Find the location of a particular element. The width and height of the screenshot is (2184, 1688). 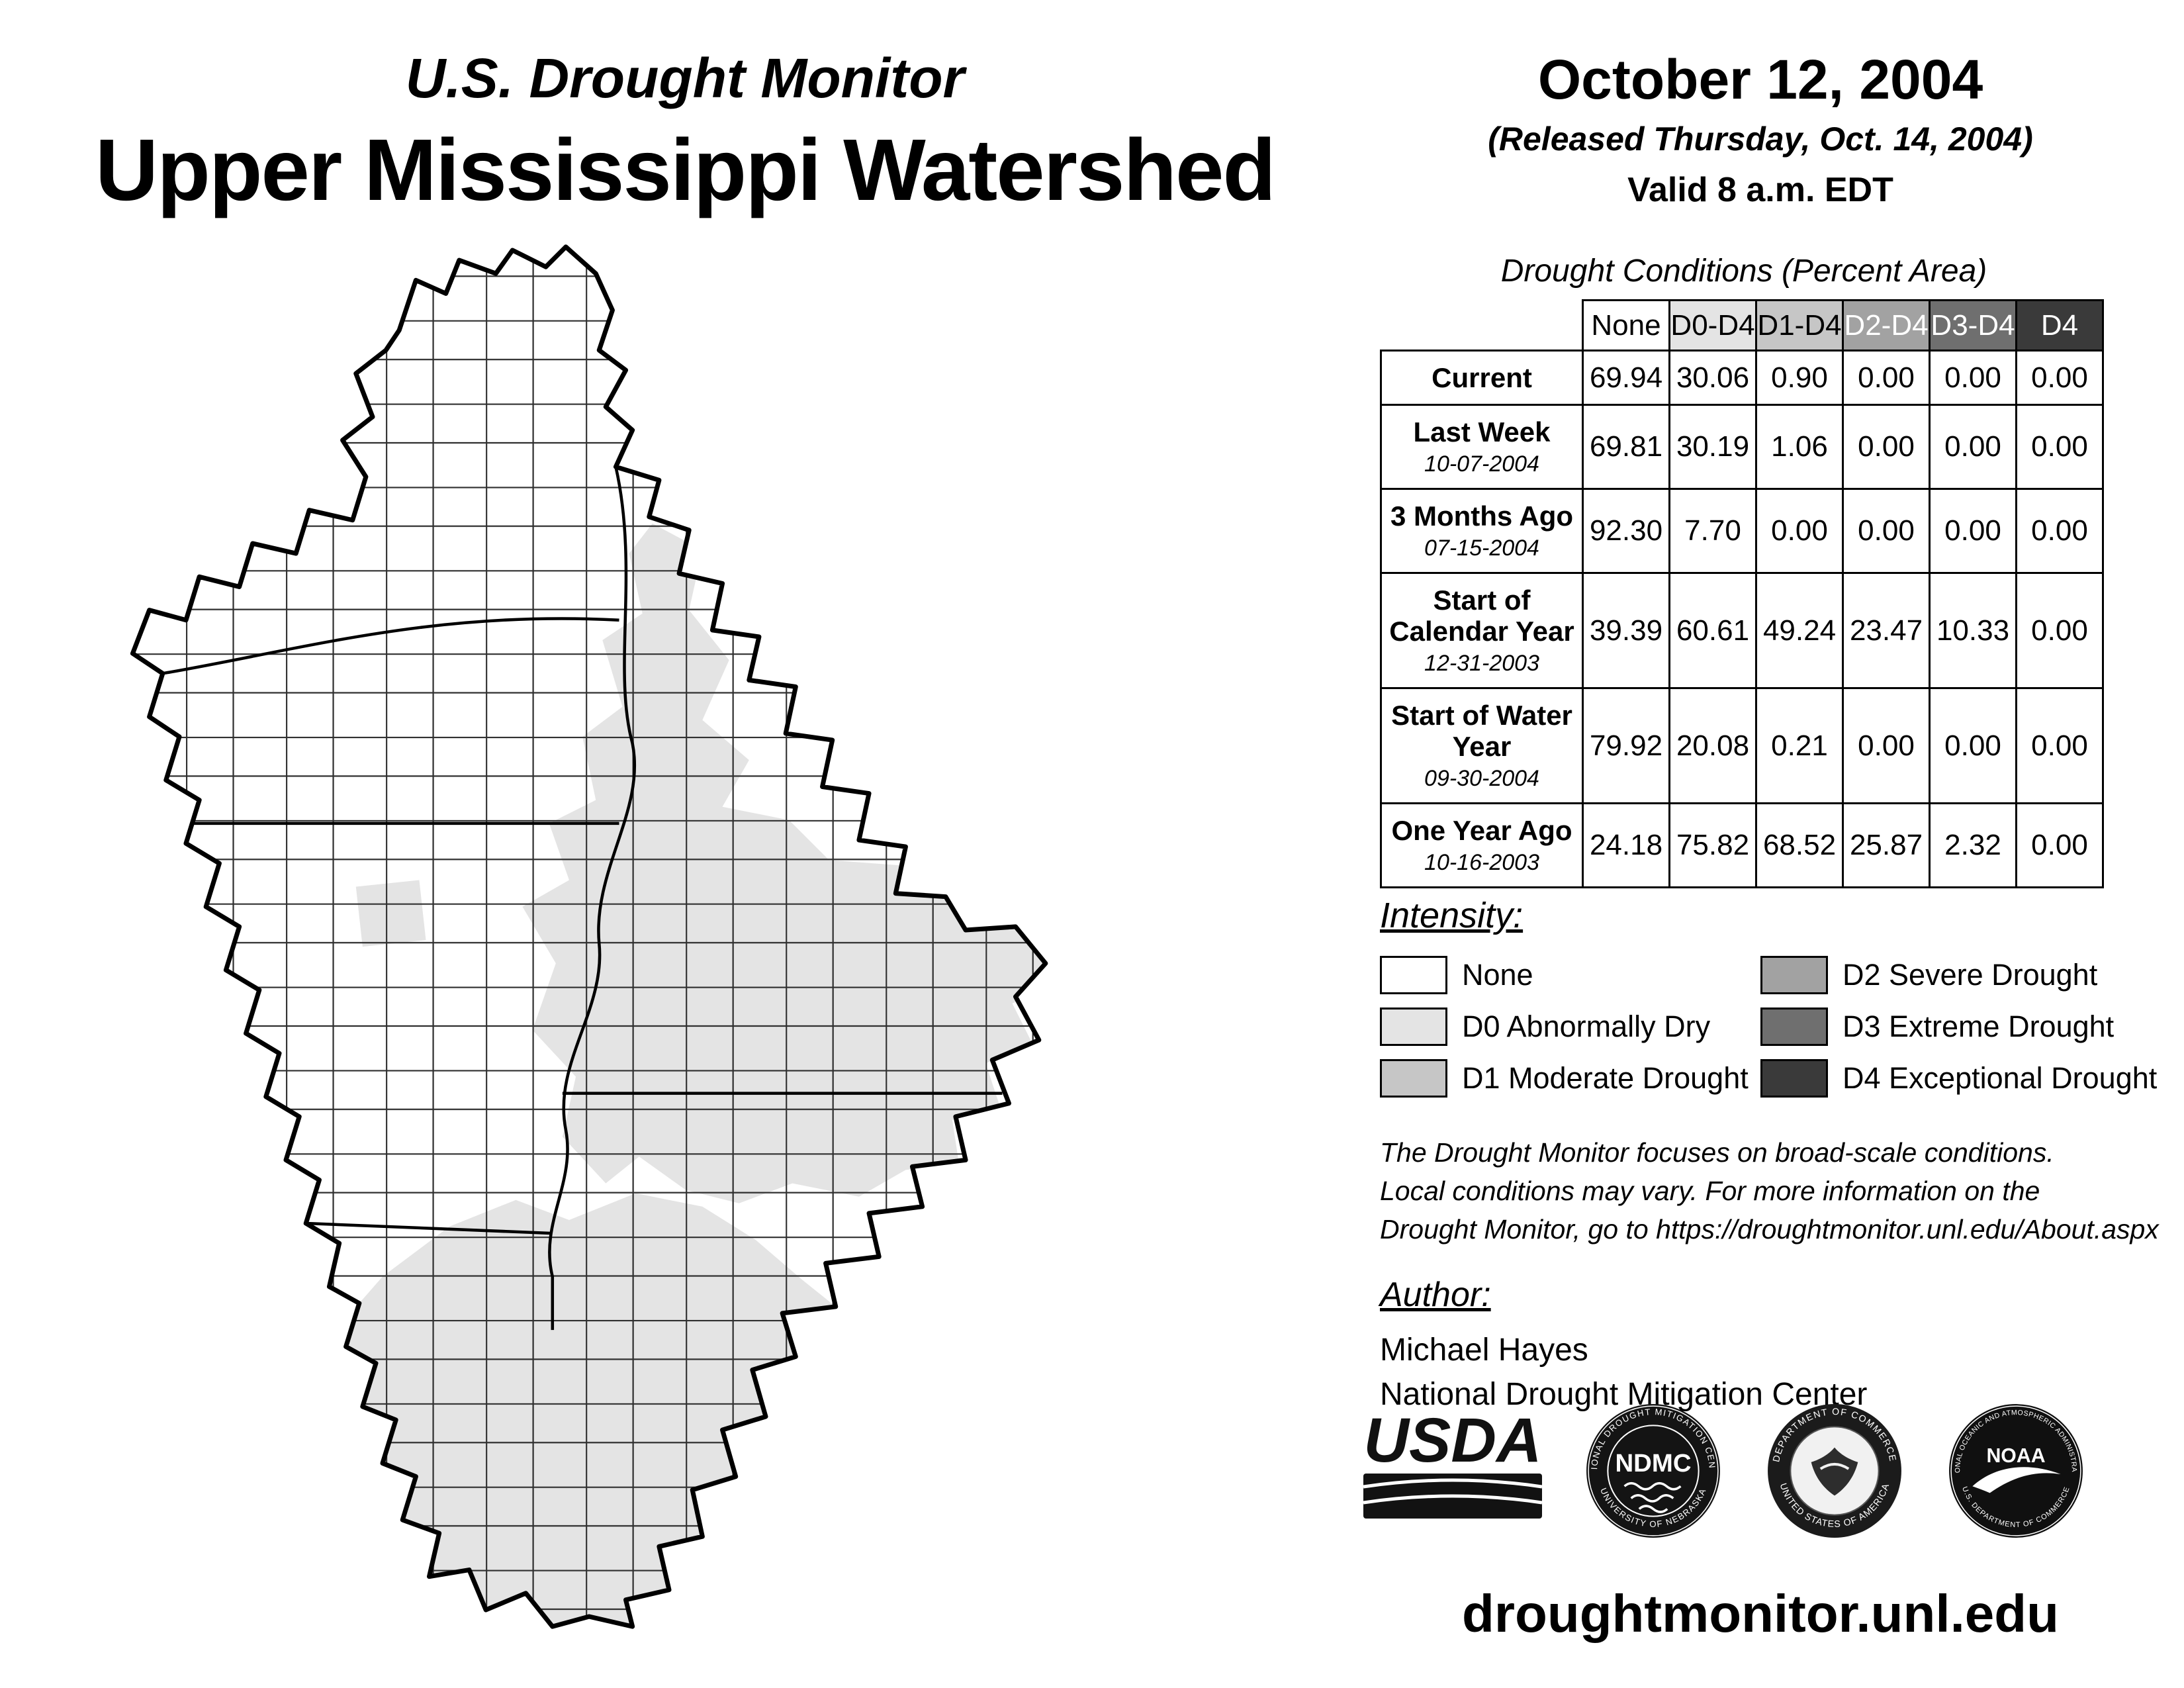

ndmc-wordmark: NDMC is located at coordinates (1653, 1463).